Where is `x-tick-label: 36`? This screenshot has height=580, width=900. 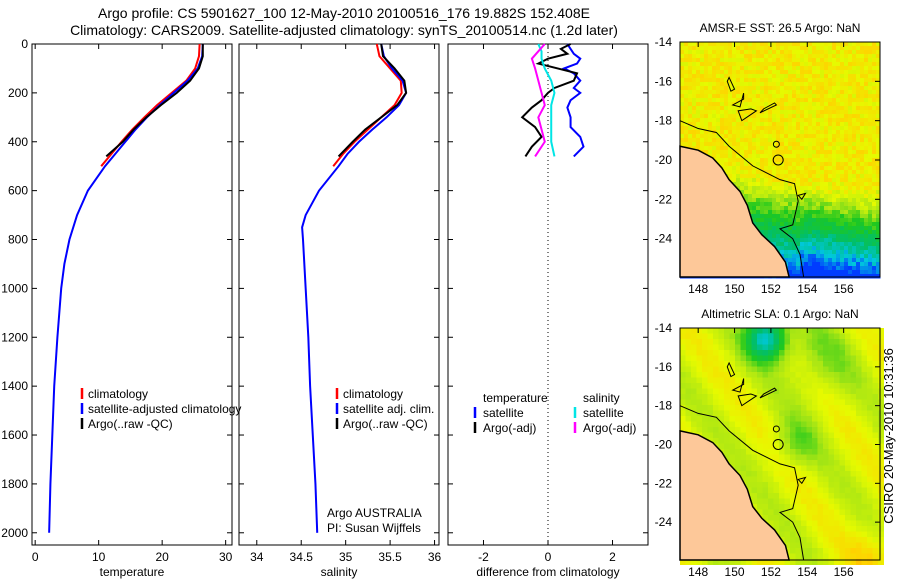 x-tick-label: 36 is located at coordinates (435, 557).